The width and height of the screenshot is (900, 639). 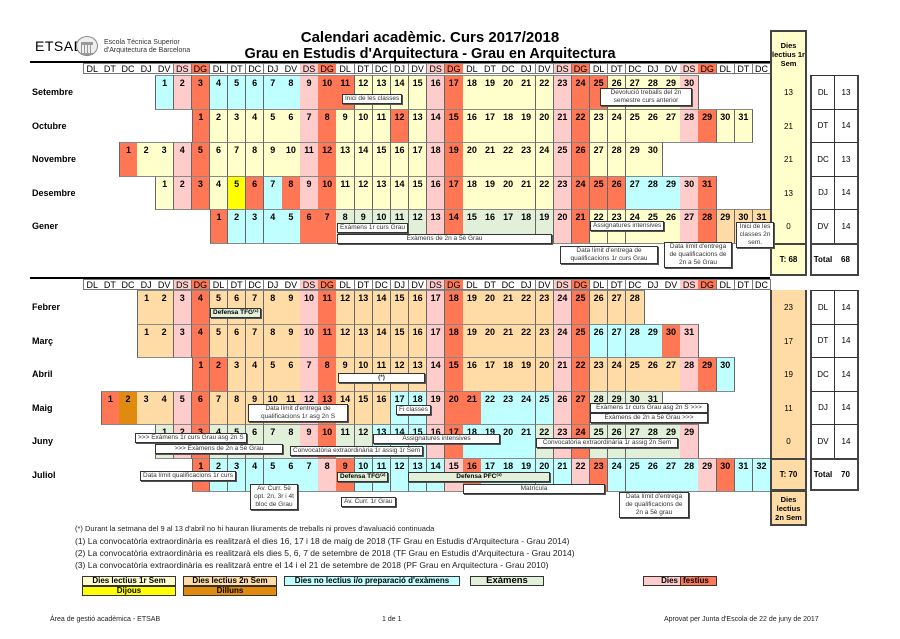 I want to click on side-footer-2: Dies lectius 2n Sem, so click(x=788, y=508).